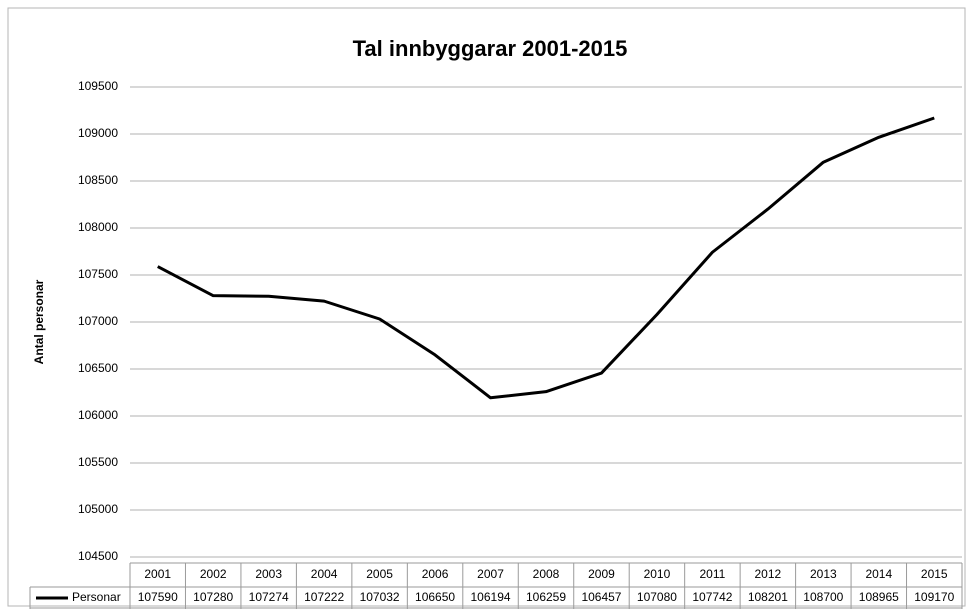 The height and width of the screenshot is (616, 969). Describe the element at coordinates (601, 574) in the screenshot. I see `x-tick-label: 2009` at that location.